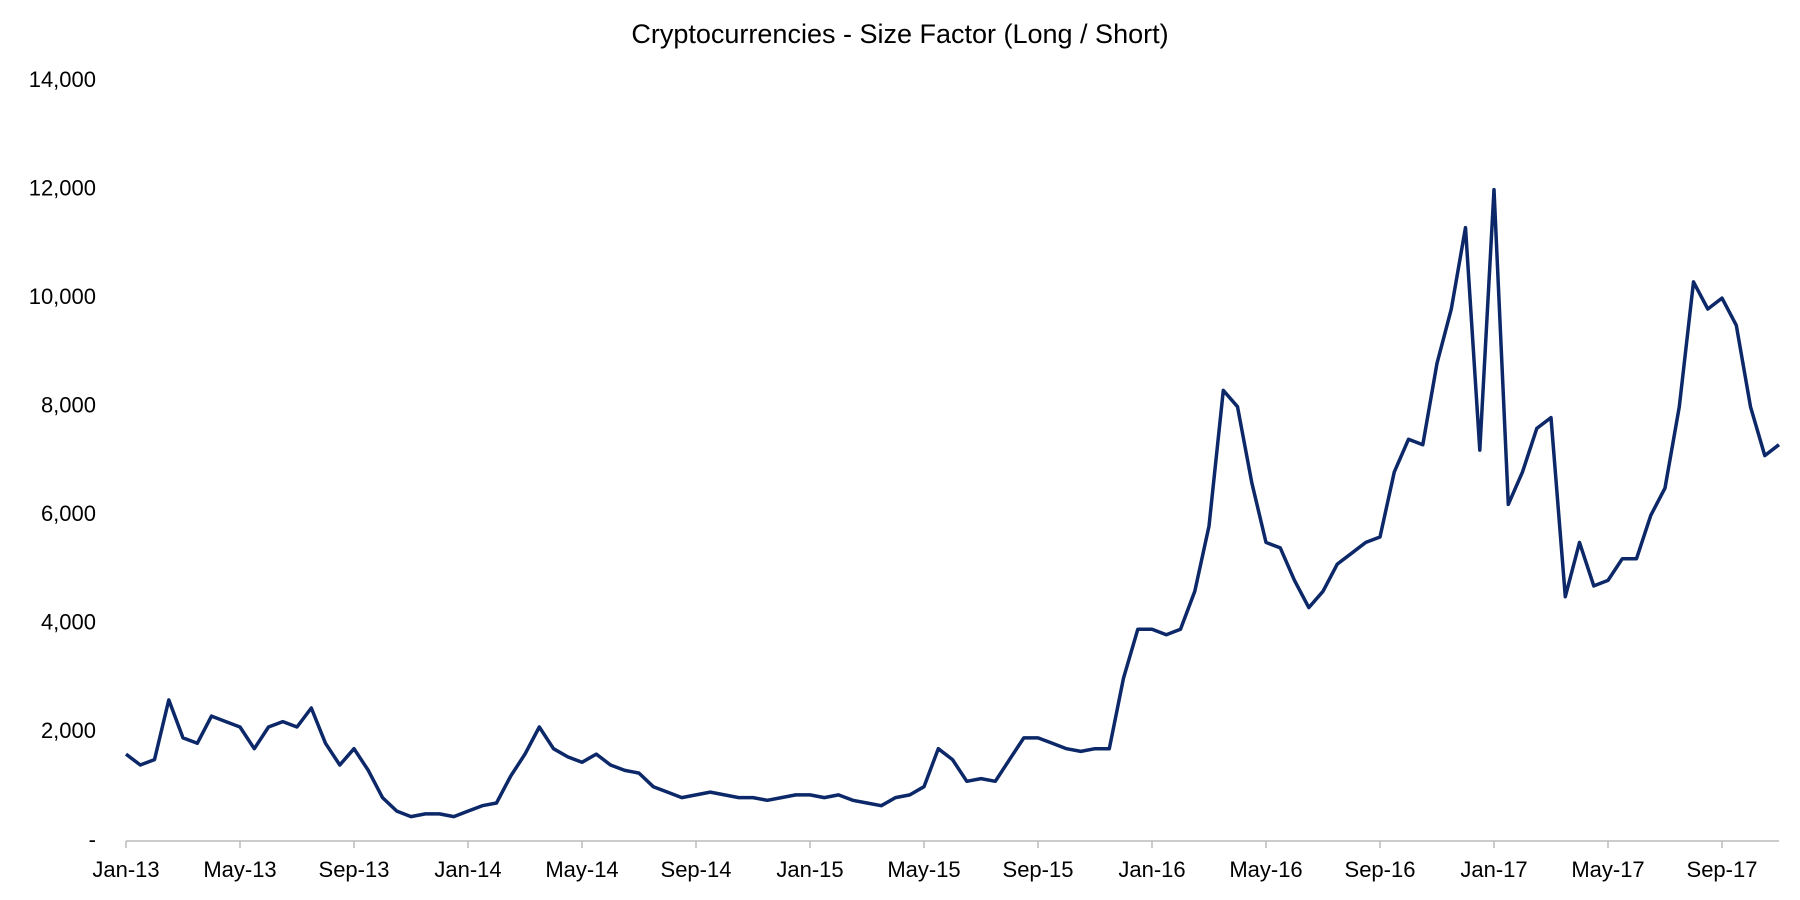 The width and height of the screenshot is (1800, 900). What do you see at coordinates (62, 296) in the screenshot?
I see `y-tick-label: 10,000` at bounding box center [62, 296].